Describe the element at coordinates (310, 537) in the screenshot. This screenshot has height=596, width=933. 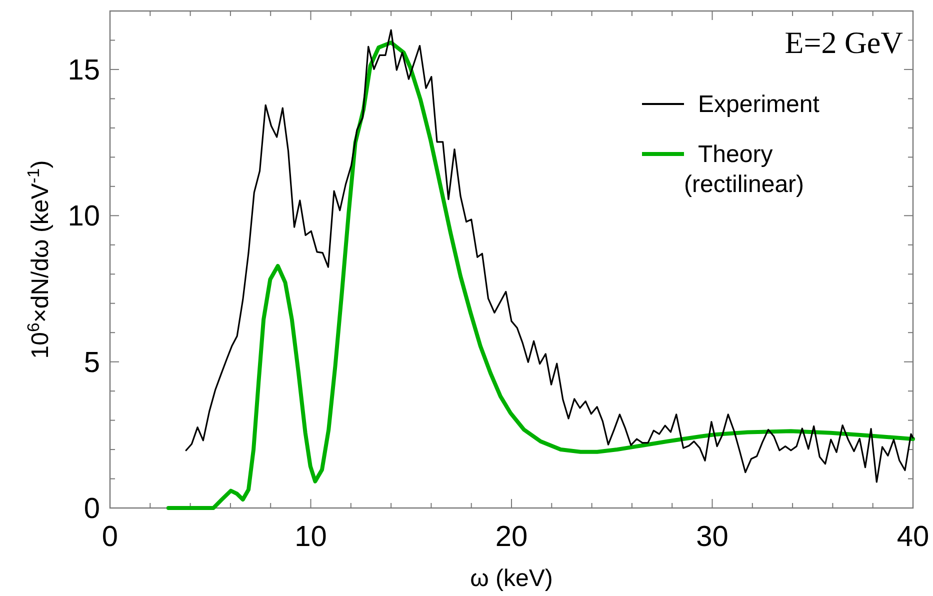
I see `x-tick-label: 10` at that location.